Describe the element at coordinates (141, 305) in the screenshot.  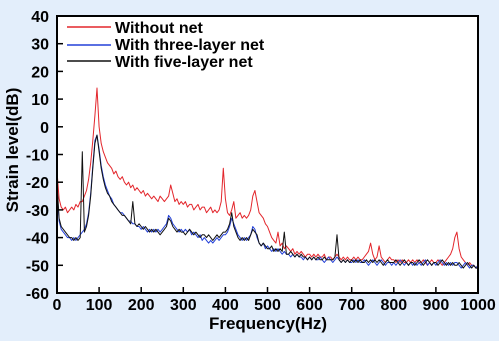
I see `x-tick-label: 200` at that location.